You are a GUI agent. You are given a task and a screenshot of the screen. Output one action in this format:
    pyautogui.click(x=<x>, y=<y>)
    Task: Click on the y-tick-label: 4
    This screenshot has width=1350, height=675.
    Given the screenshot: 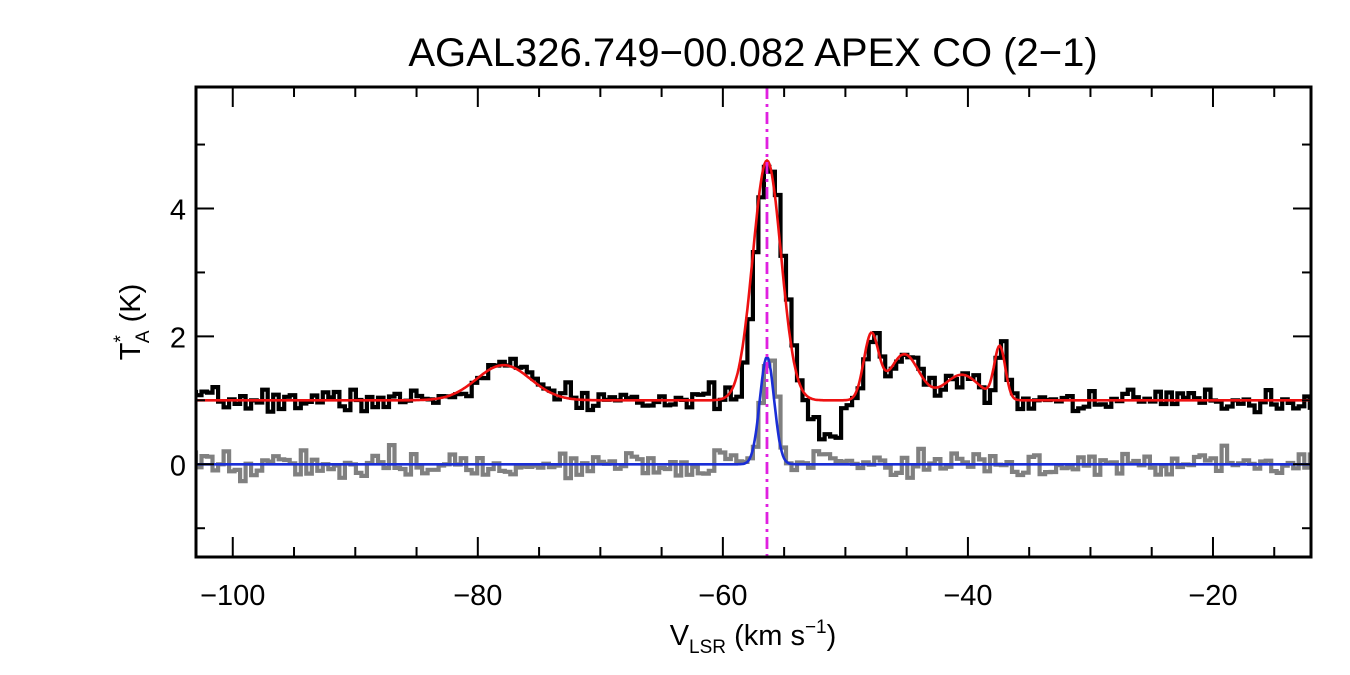 What is the action you would take?
    pyautogui.click(x=178, y=210)
    